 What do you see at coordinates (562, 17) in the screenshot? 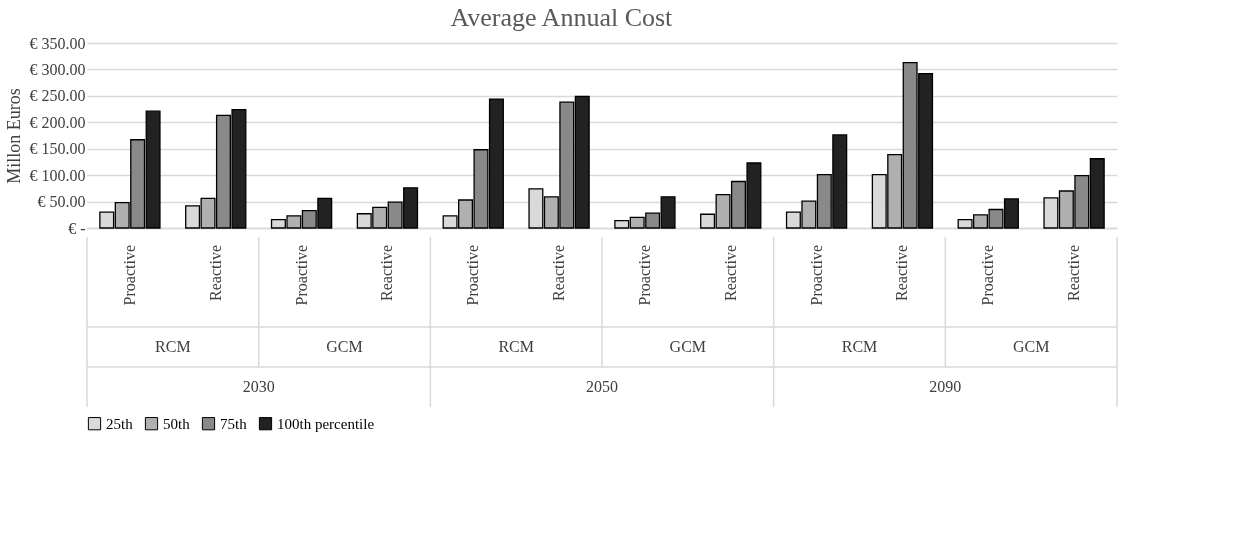
I see `chart-title: Average Annual Cost` at bounding box center [562, 17].